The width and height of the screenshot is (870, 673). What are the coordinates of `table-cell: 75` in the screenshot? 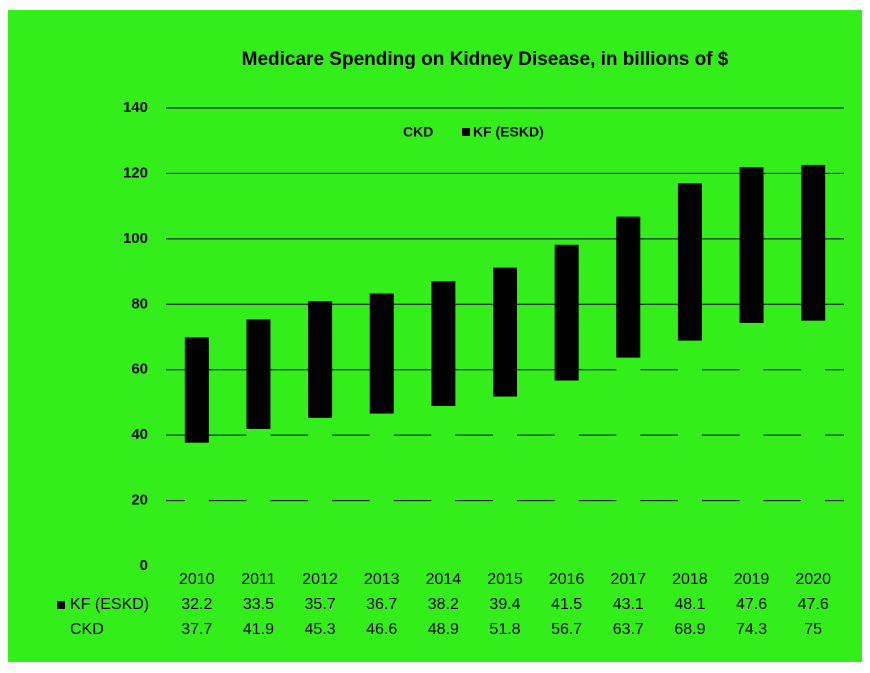 It's located at (813, 629).